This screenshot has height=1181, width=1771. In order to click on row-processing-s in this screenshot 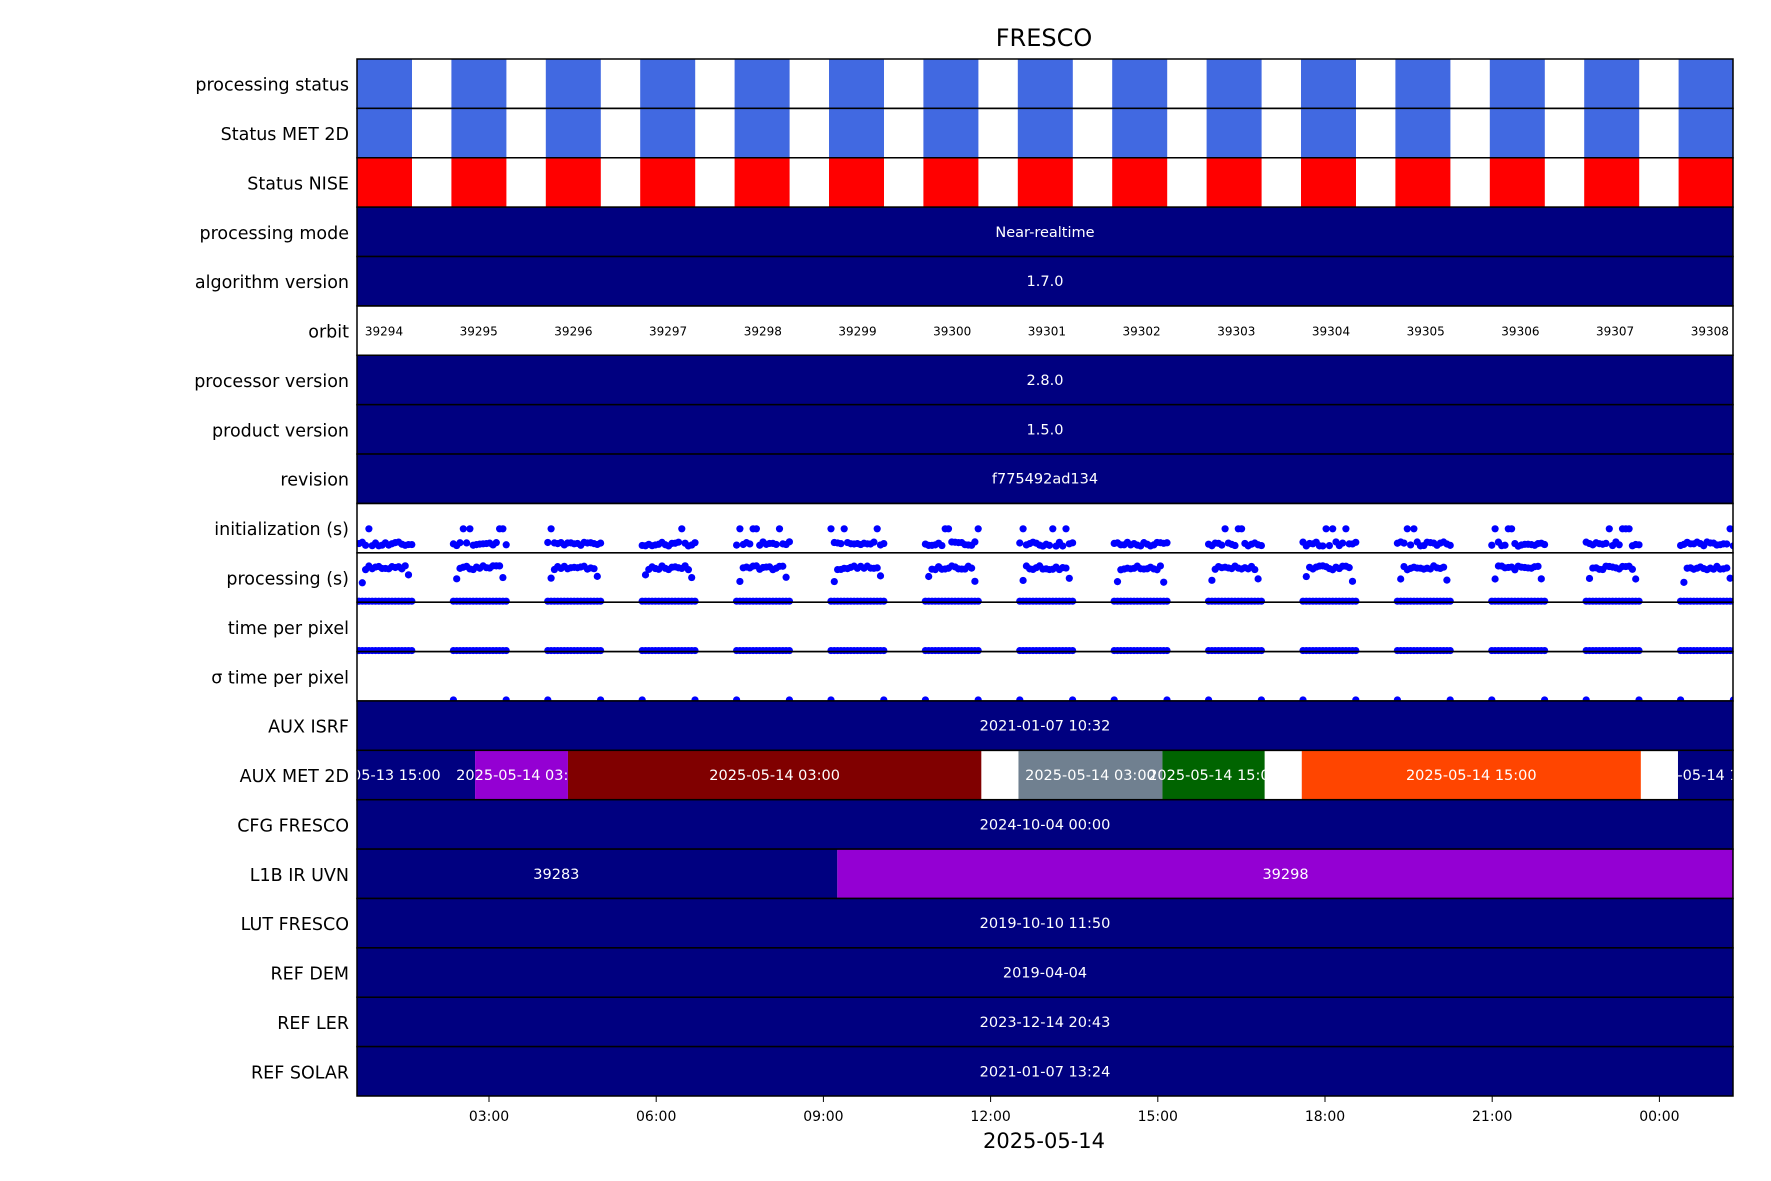, I will do `click(1045, 583)`.